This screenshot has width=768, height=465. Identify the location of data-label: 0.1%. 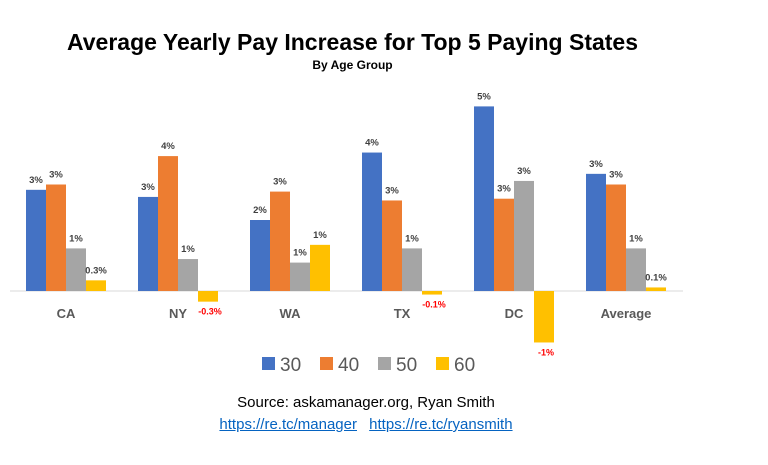
(656, 277).